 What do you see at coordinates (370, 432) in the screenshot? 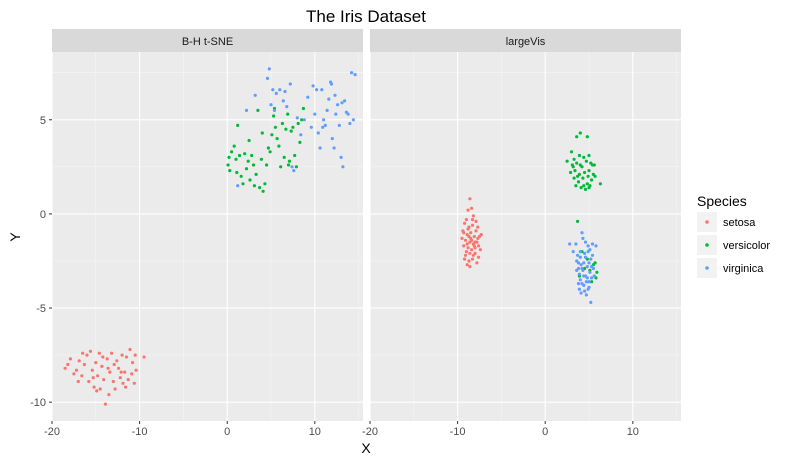
I see `x-tick-label: -20` at bounding box center [370, 432].